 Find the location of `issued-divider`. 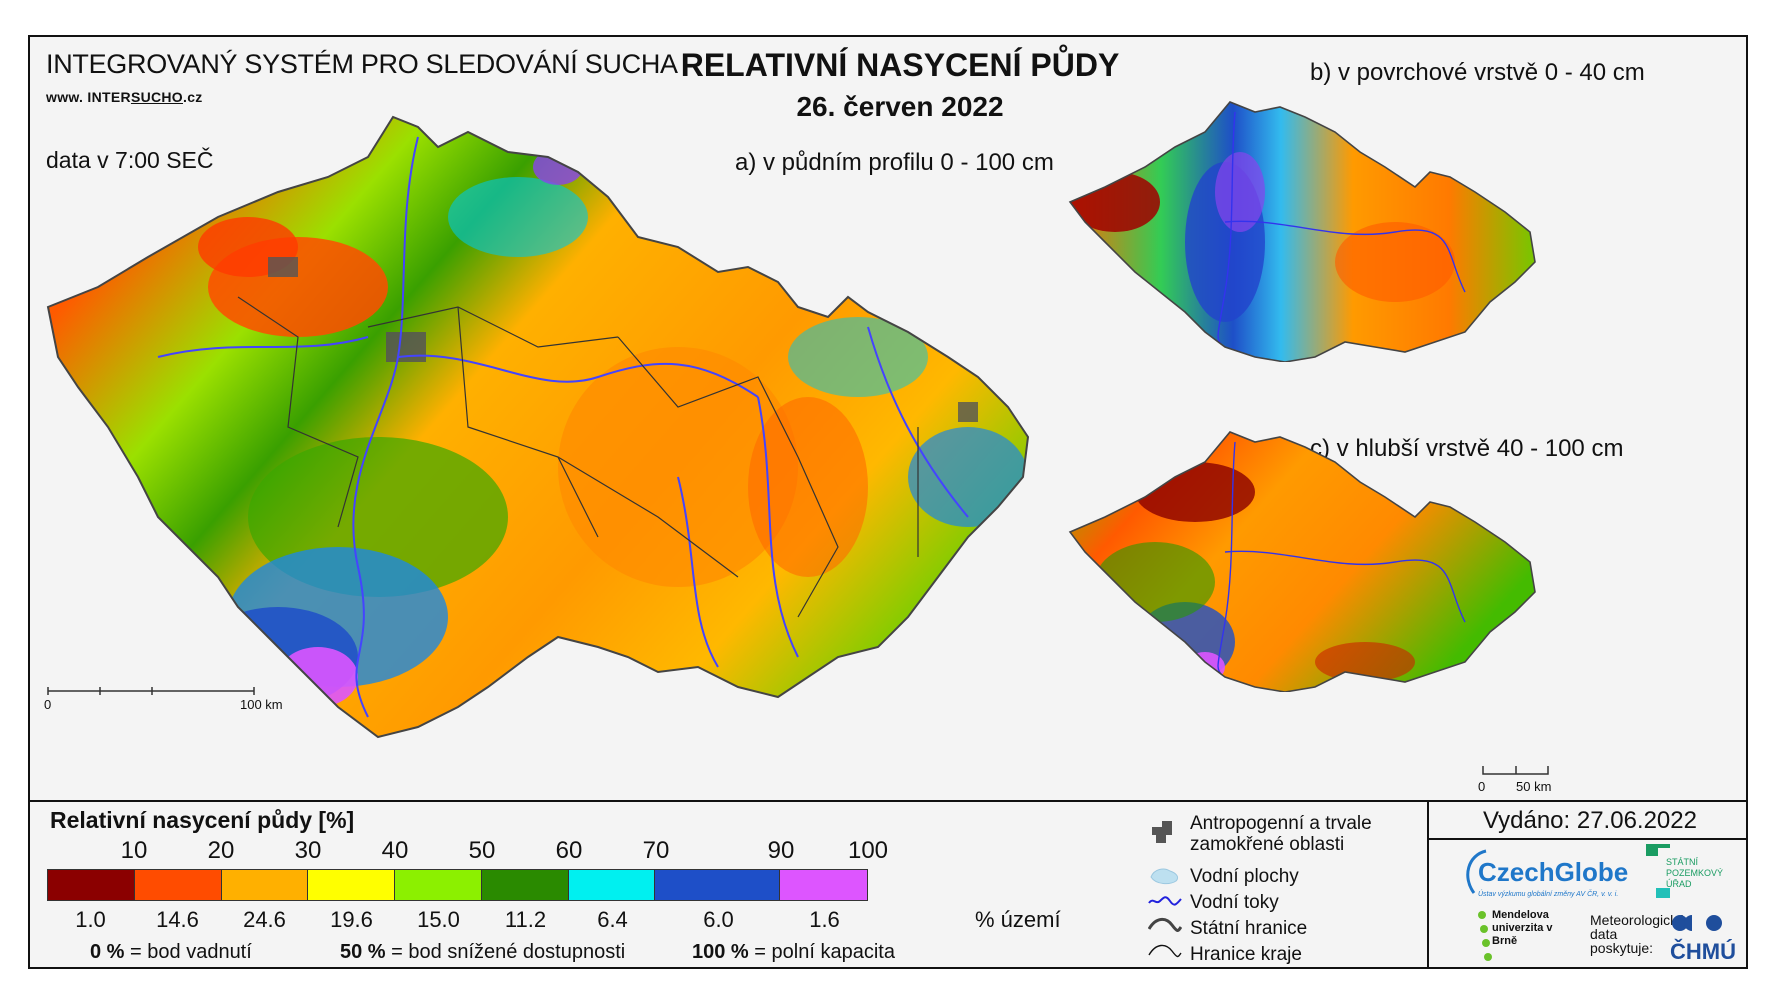

issued-divider is located at coordinates (1586, 839).